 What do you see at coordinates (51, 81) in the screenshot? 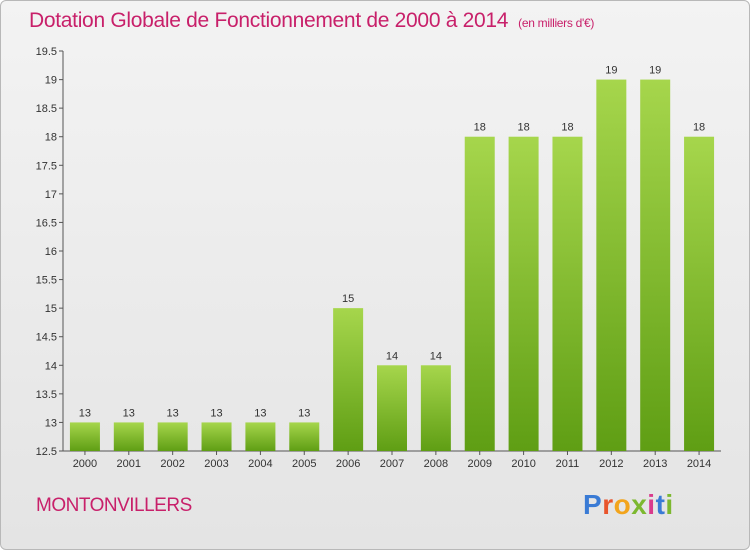
I see `y-tick-label: 19` at bounding box center [51, 81].